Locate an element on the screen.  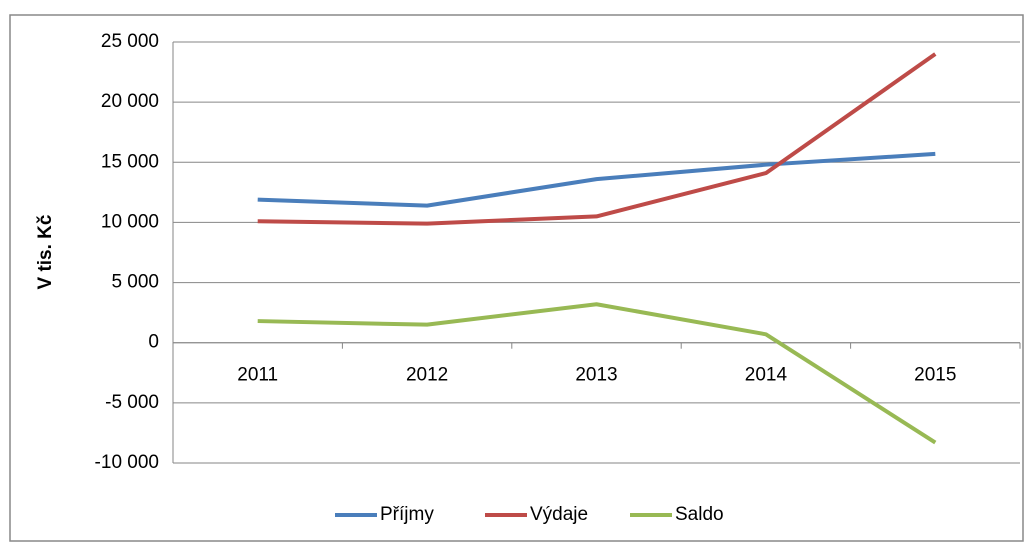
legend-label: Saldo is located at coordinates (699, 514).